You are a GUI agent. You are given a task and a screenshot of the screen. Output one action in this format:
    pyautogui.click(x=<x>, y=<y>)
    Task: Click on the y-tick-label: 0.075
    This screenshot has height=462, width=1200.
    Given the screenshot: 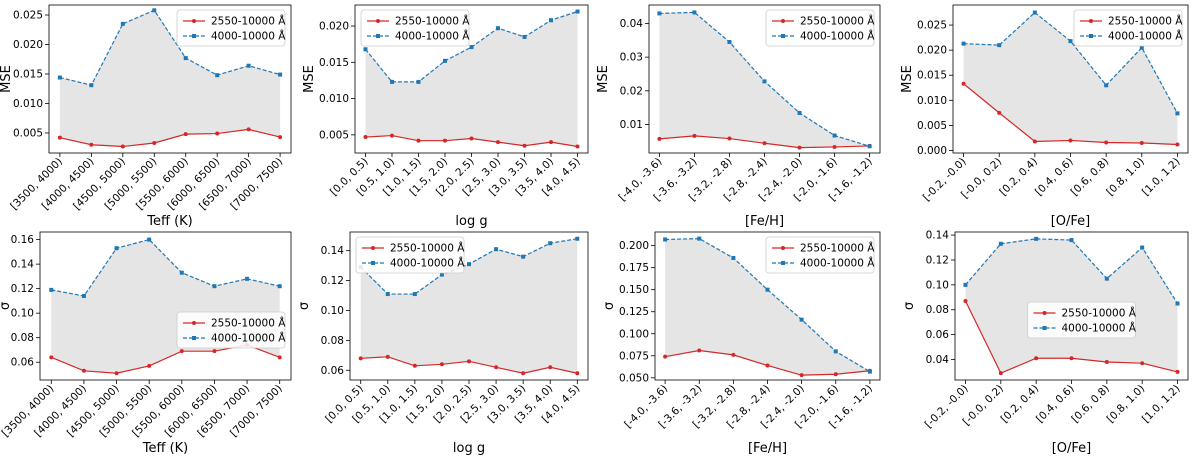 What is the action you would take?
    pyautogui.click(x=634, y=356)
    